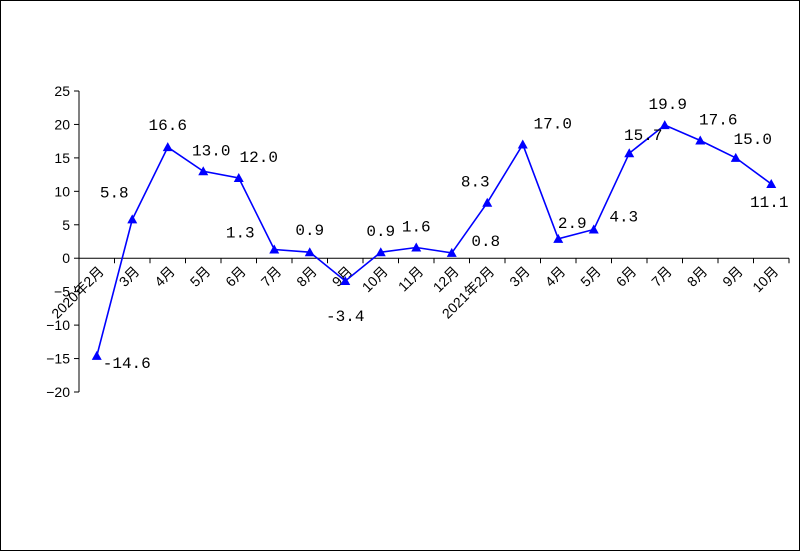 This screenshot has width=800, height=551. What do you see at coordinates (410, 278) in the screenshot?
I see `x-tick-label: 11月` at bounding box center [410, 278].